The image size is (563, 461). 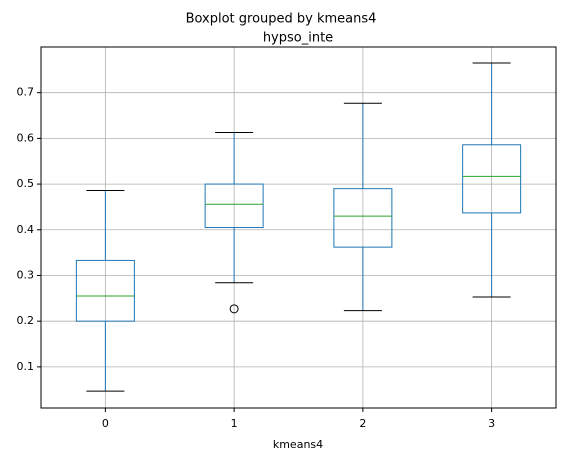 What do you see at coordinates (298, 444) in the screenshot?
I see `x-axis-label: kmeans4` at bounding box center [298, 444].